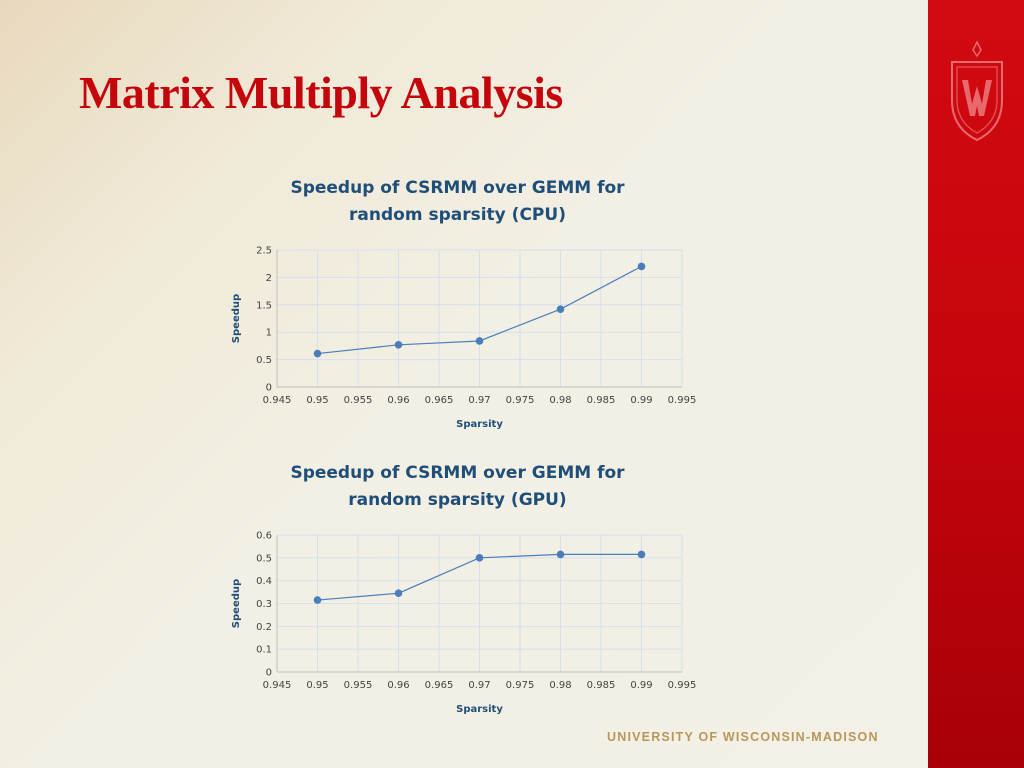  What do you see at coordinates (264, 650) in the screenshot?
I see `y-tick-label: 0.1` at bounding box center [264, 650].